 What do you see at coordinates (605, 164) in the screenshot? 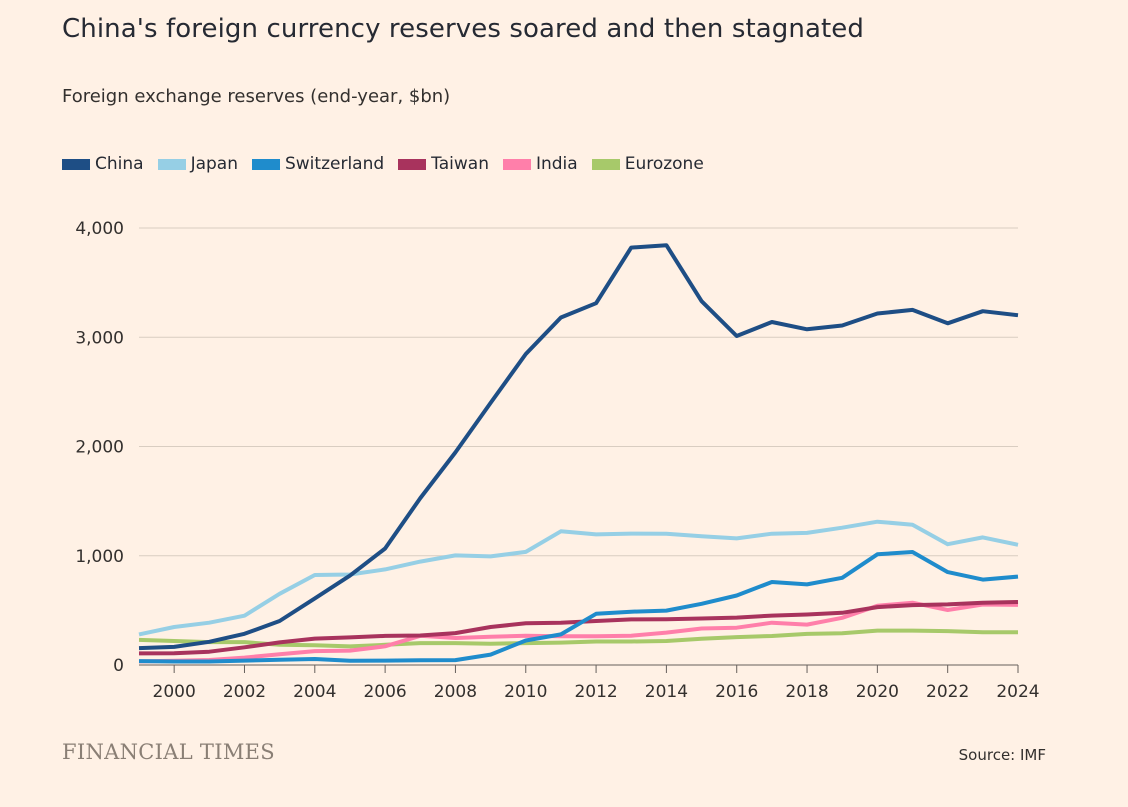
I see `legend-swatch-eurozone` at bounding box center [605, 164].